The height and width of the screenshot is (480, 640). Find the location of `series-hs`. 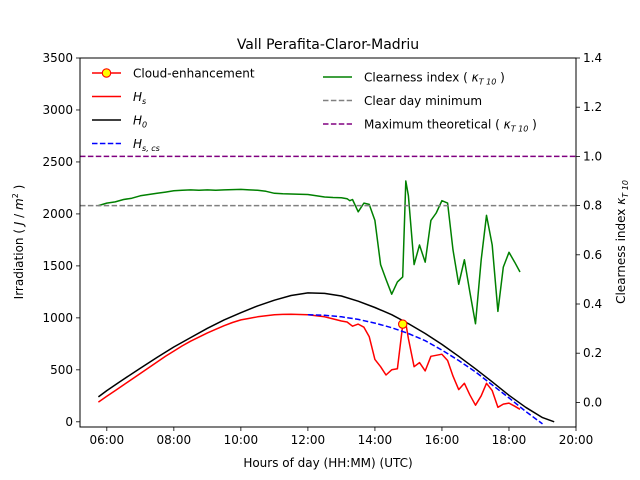

series-hs is located at coordinates (309, 361).